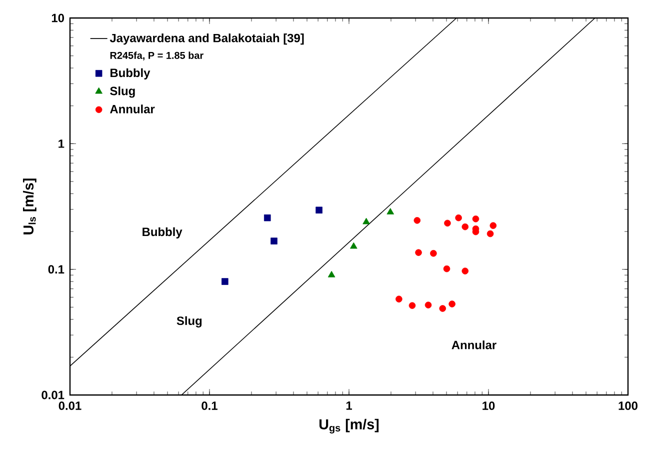  I want to click on x-tick-label: 100, so click(628, 406).